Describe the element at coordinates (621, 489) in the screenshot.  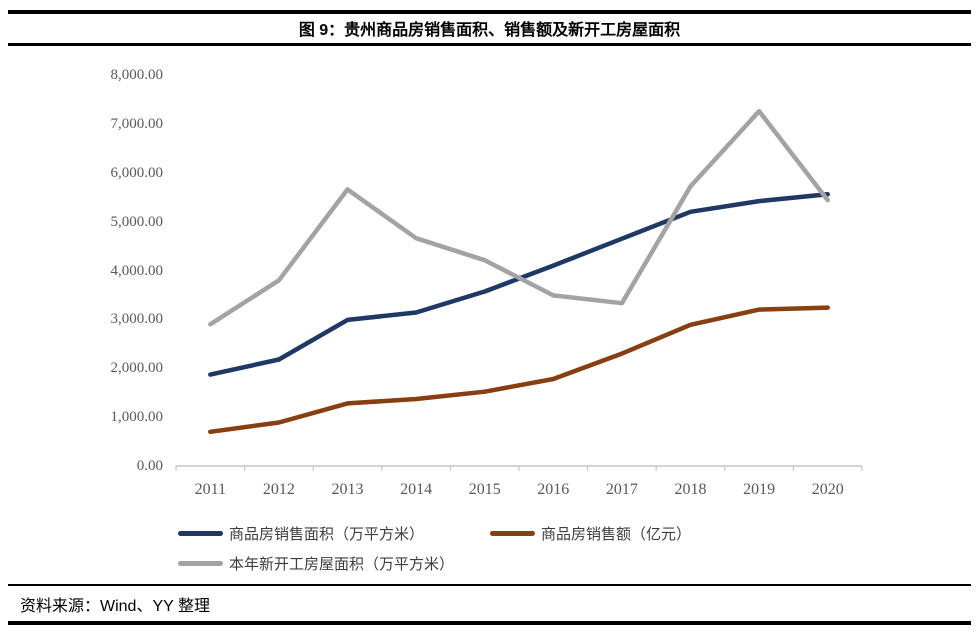
I see `x-tick-label: 2017` at that location.